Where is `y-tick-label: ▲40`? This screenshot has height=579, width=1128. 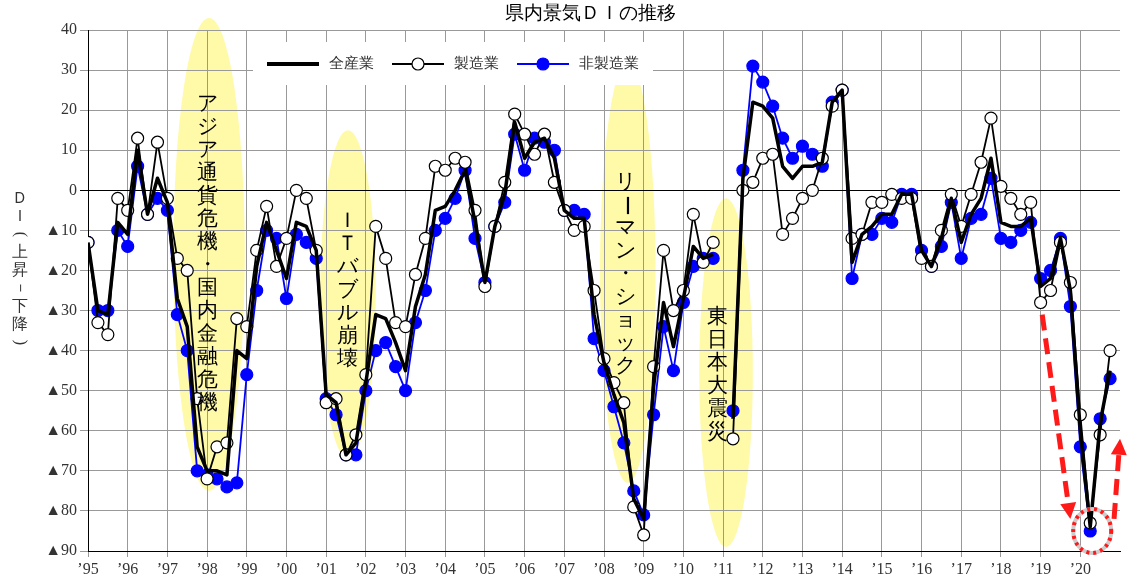 y-tick-label: ▲40 is located at coordinates (61, 349).